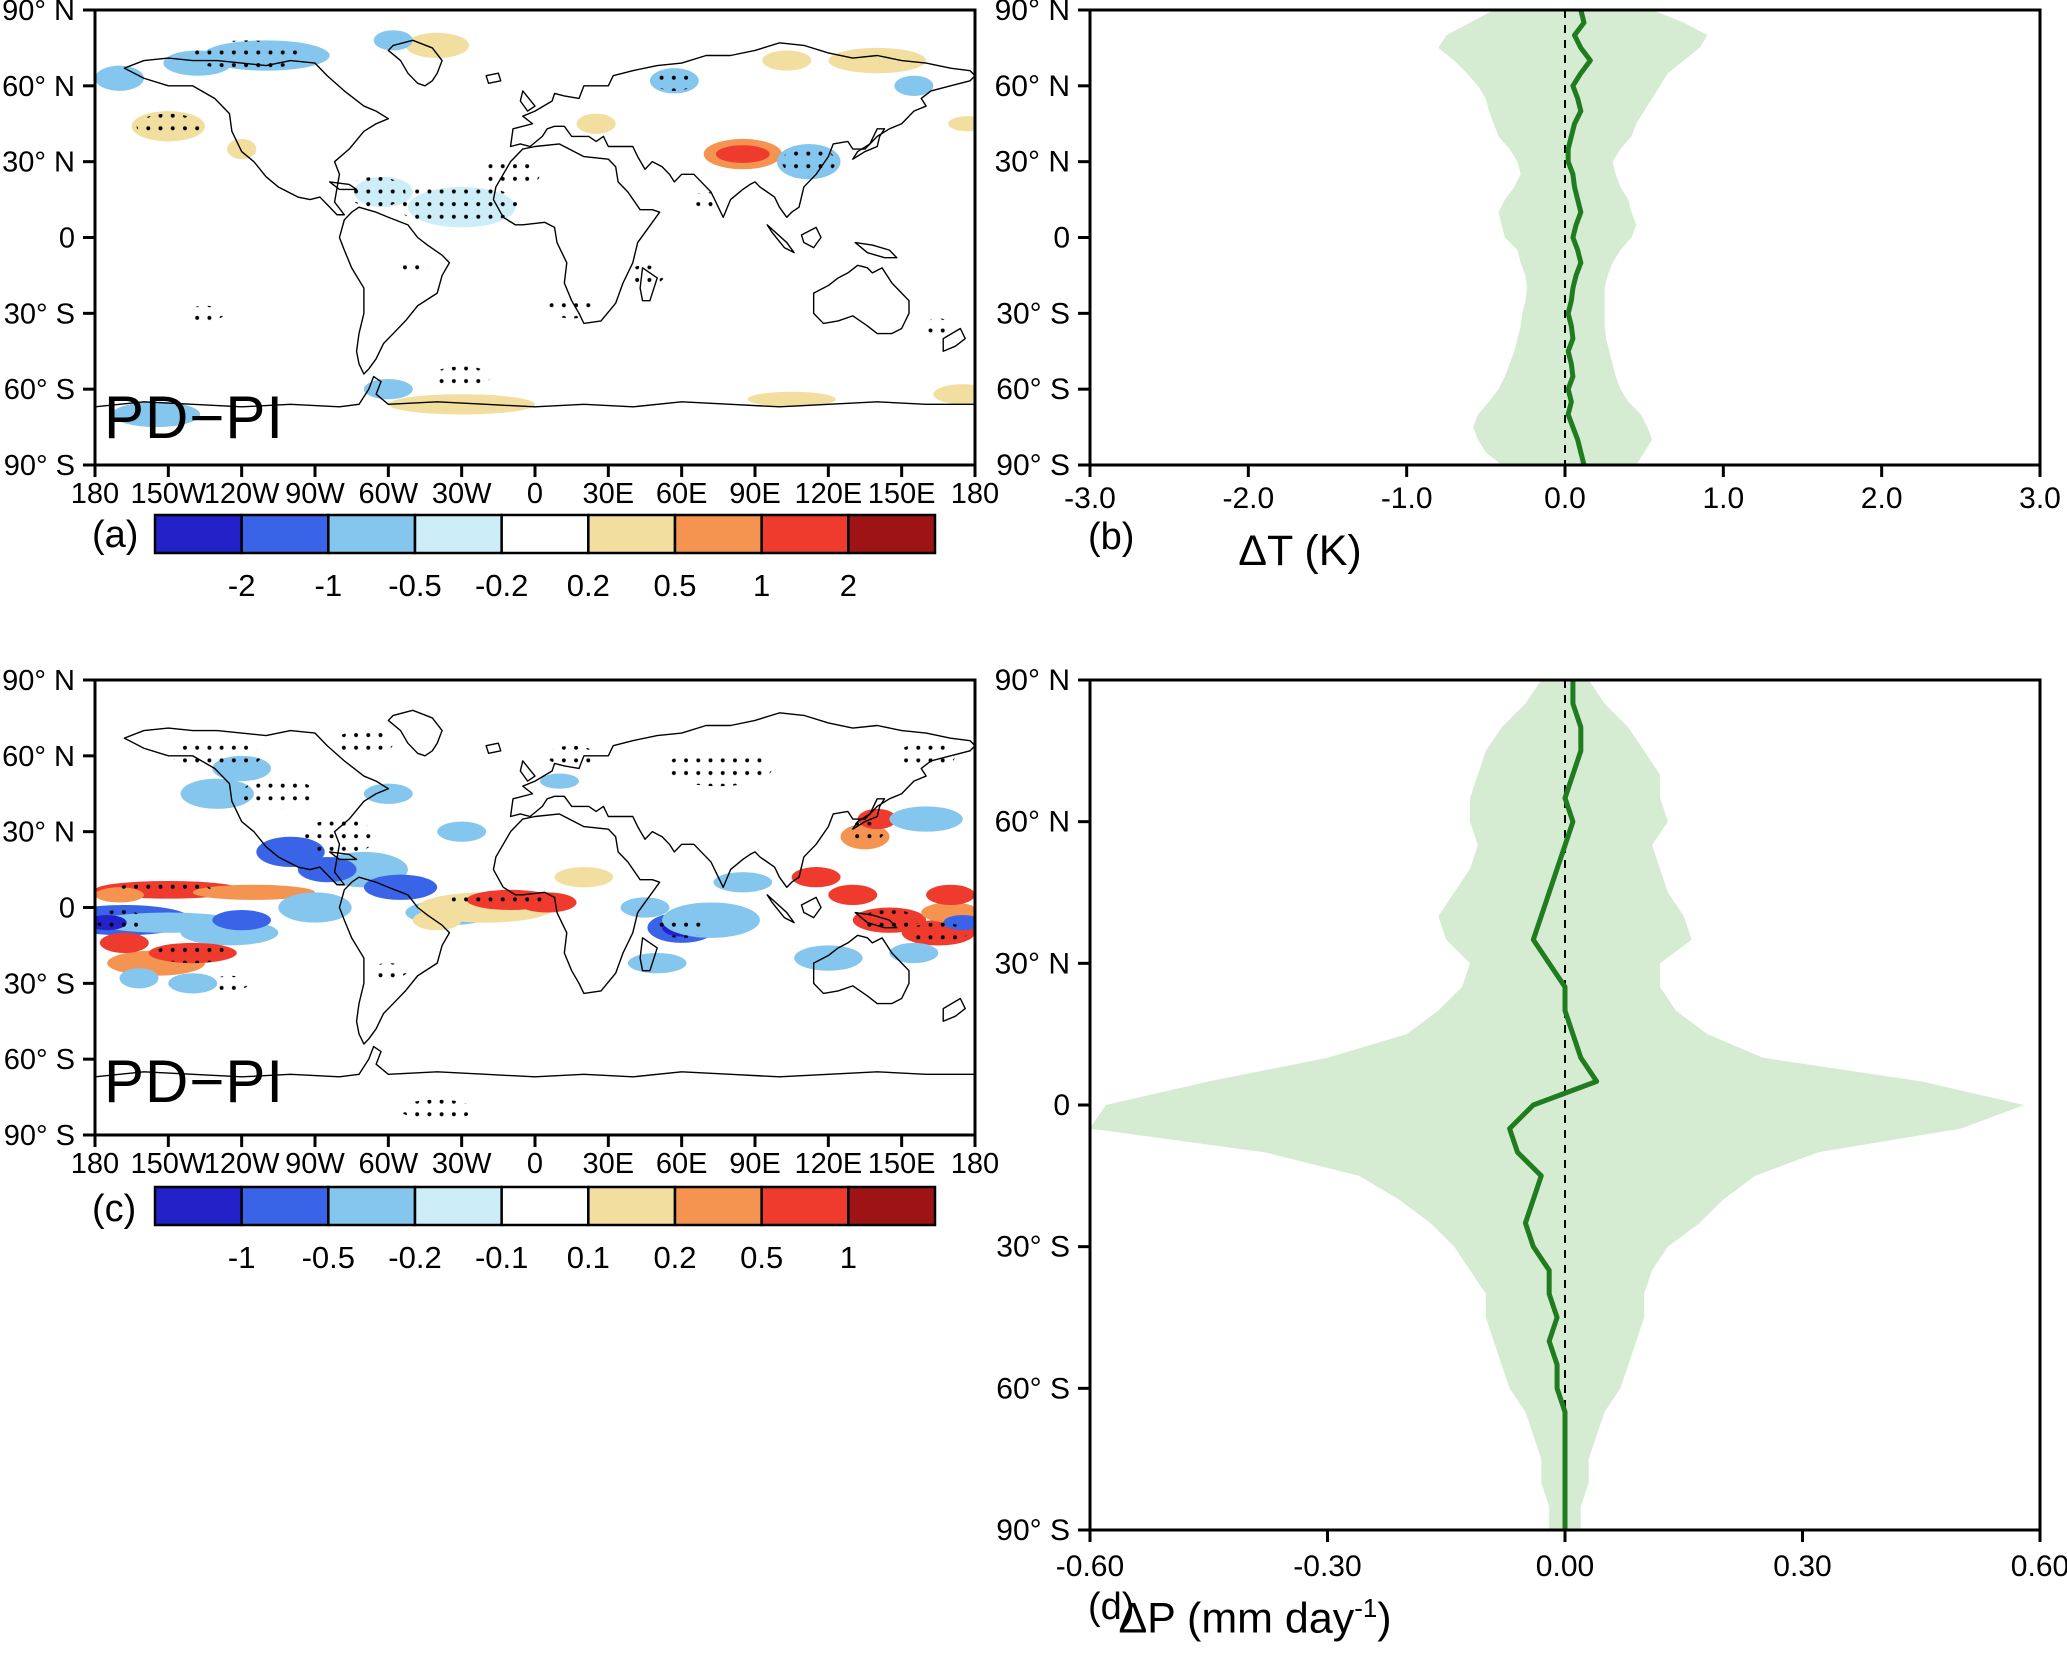 This screenshot has height=1662, width=2067. Describe the element at coordinates (242, 1164) in the screenshot. I see `svg-text: 120W` at that location.